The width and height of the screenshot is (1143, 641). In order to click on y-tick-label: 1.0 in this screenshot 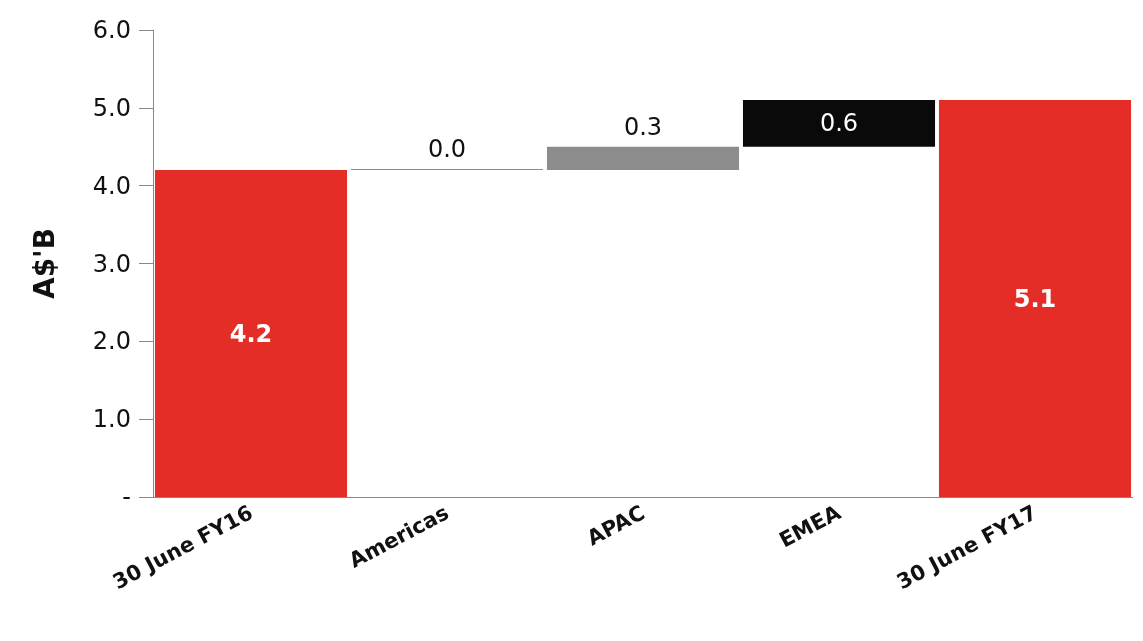, I will do `click(111, 419)`.